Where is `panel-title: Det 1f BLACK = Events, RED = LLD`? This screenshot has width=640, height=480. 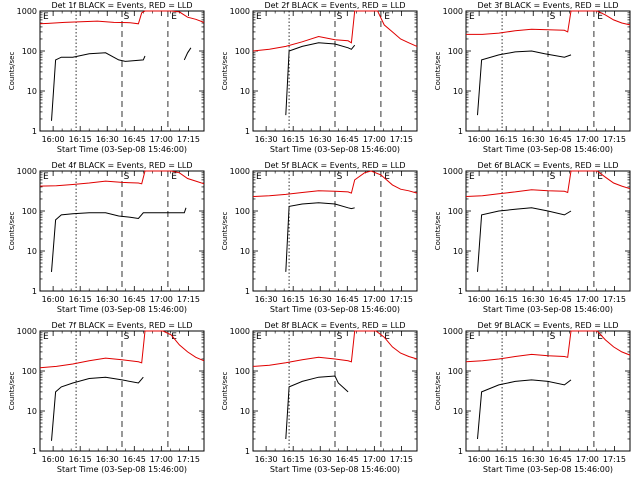
panel-title: Det 1f BLACK = Events, RED = LLD is located at coordinates (121, 5).